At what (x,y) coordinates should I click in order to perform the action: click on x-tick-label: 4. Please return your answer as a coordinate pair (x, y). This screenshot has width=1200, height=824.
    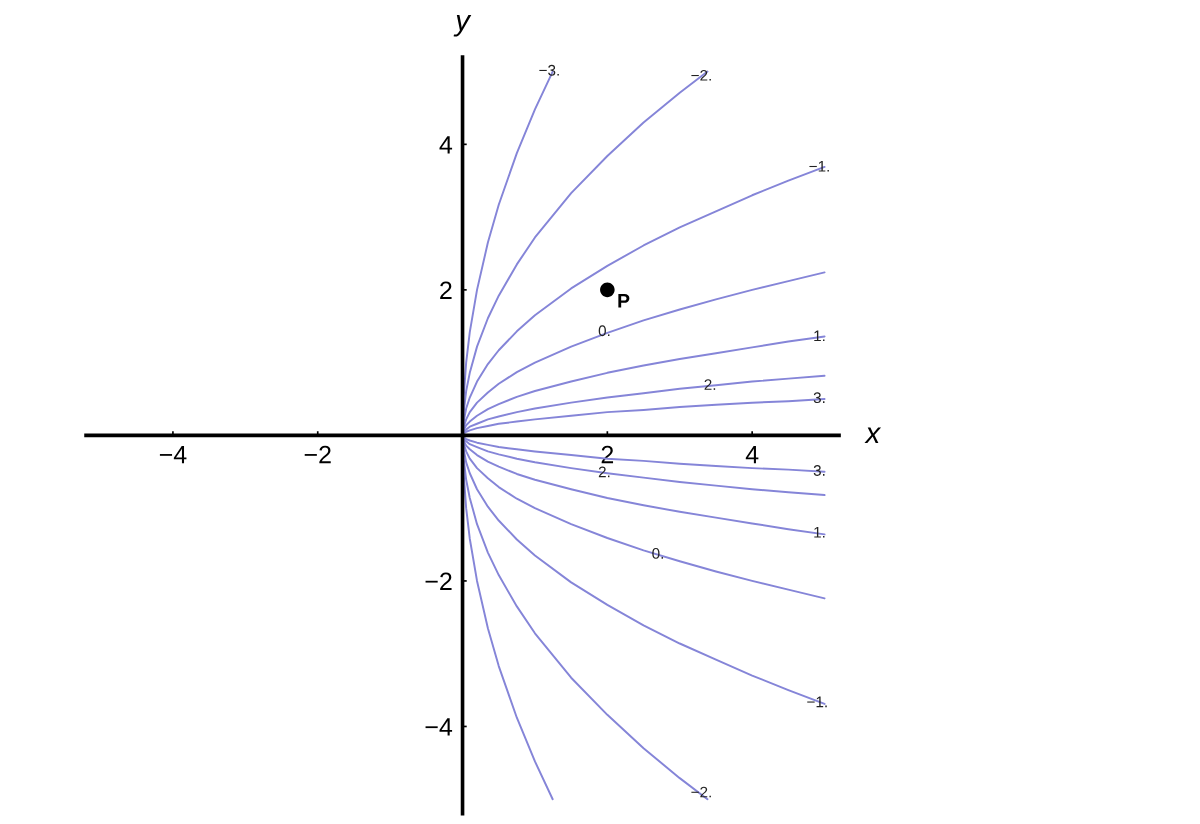
    Looking at the image, I should click on (752, 455).